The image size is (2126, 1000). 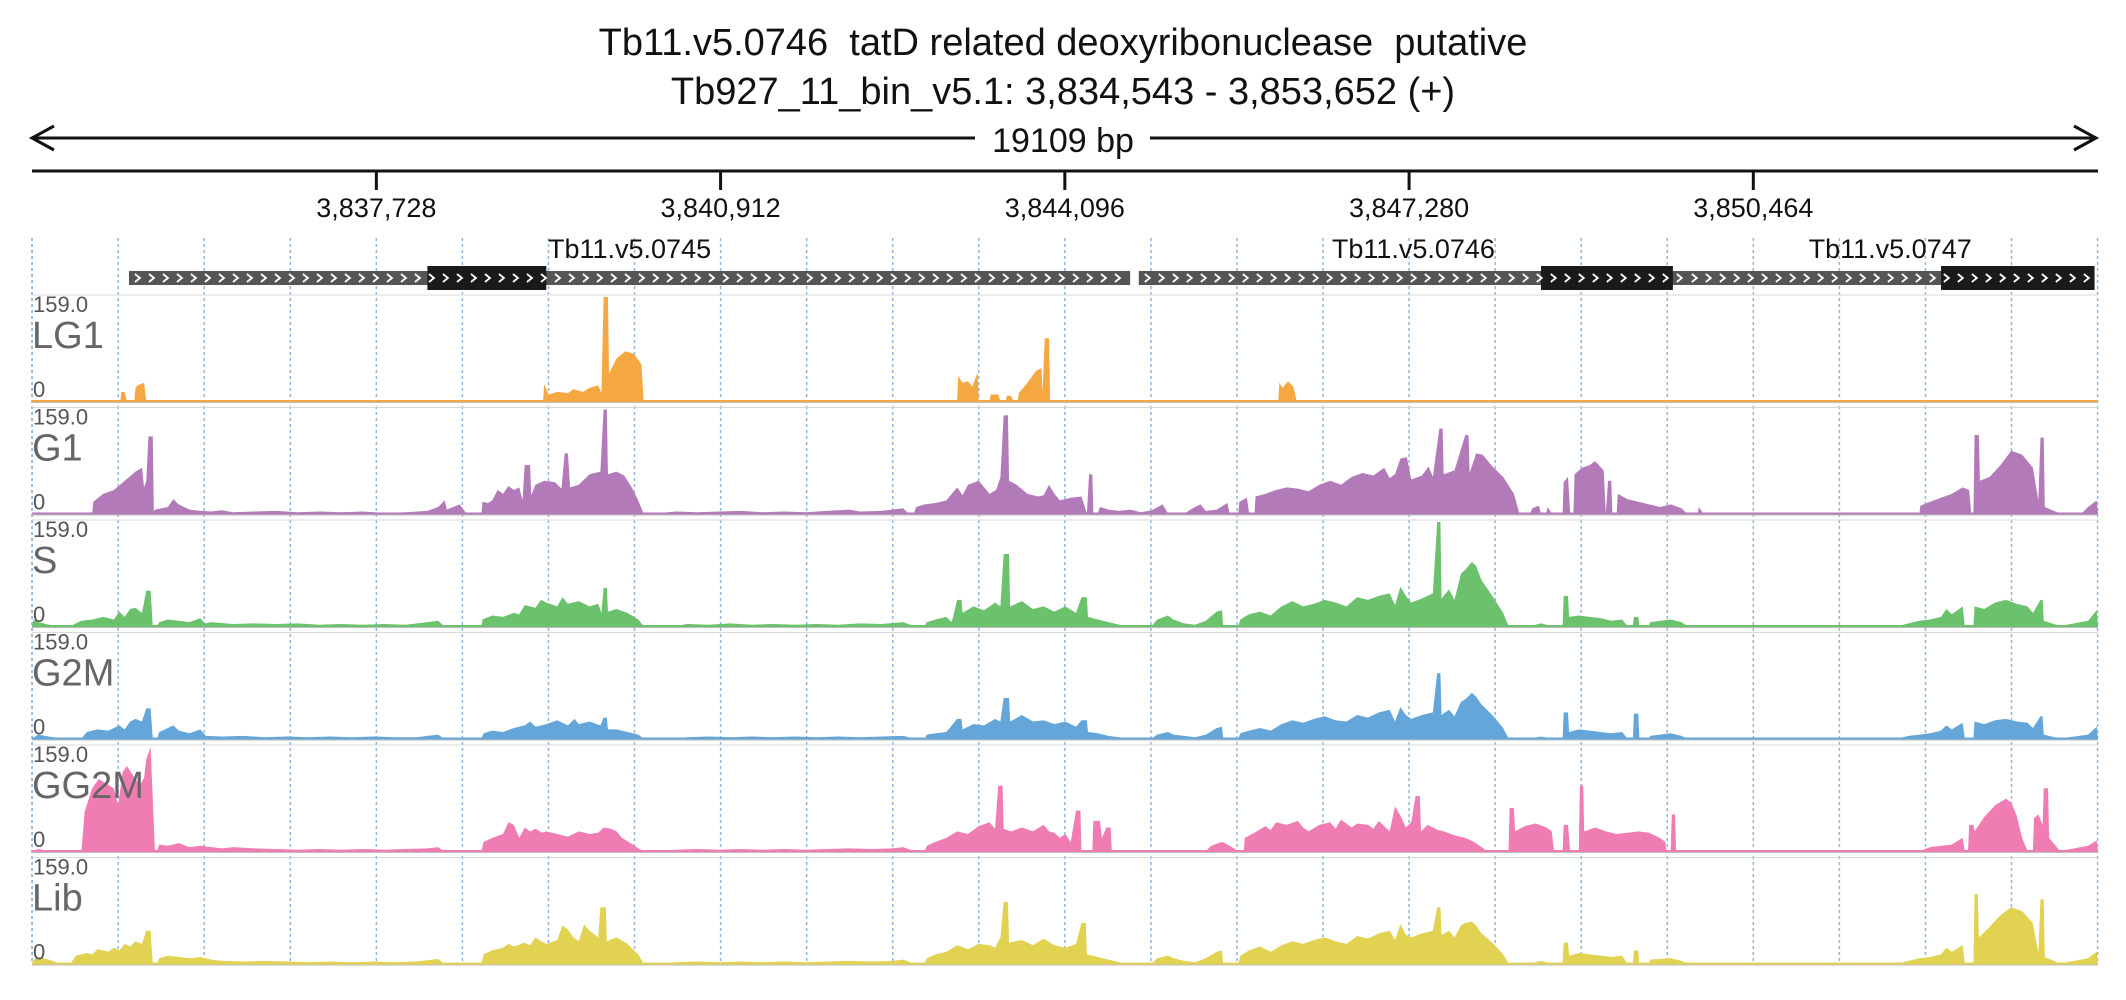 What do you see at coordinates (44, 561) in the screenshot?
I see `track-name: S` at bounding box center [44, 561].